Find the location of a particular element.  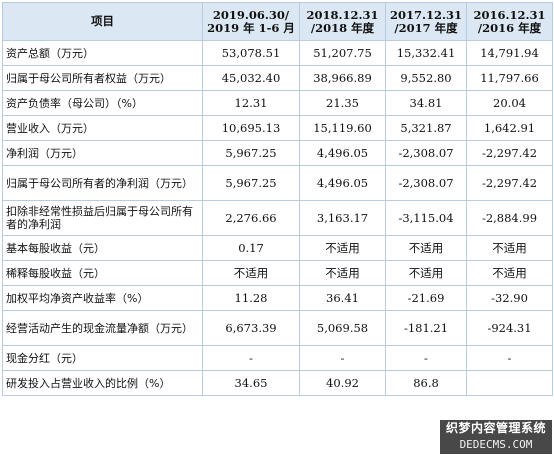

cell-value: 34.81 is located at coordinates (426, 103).